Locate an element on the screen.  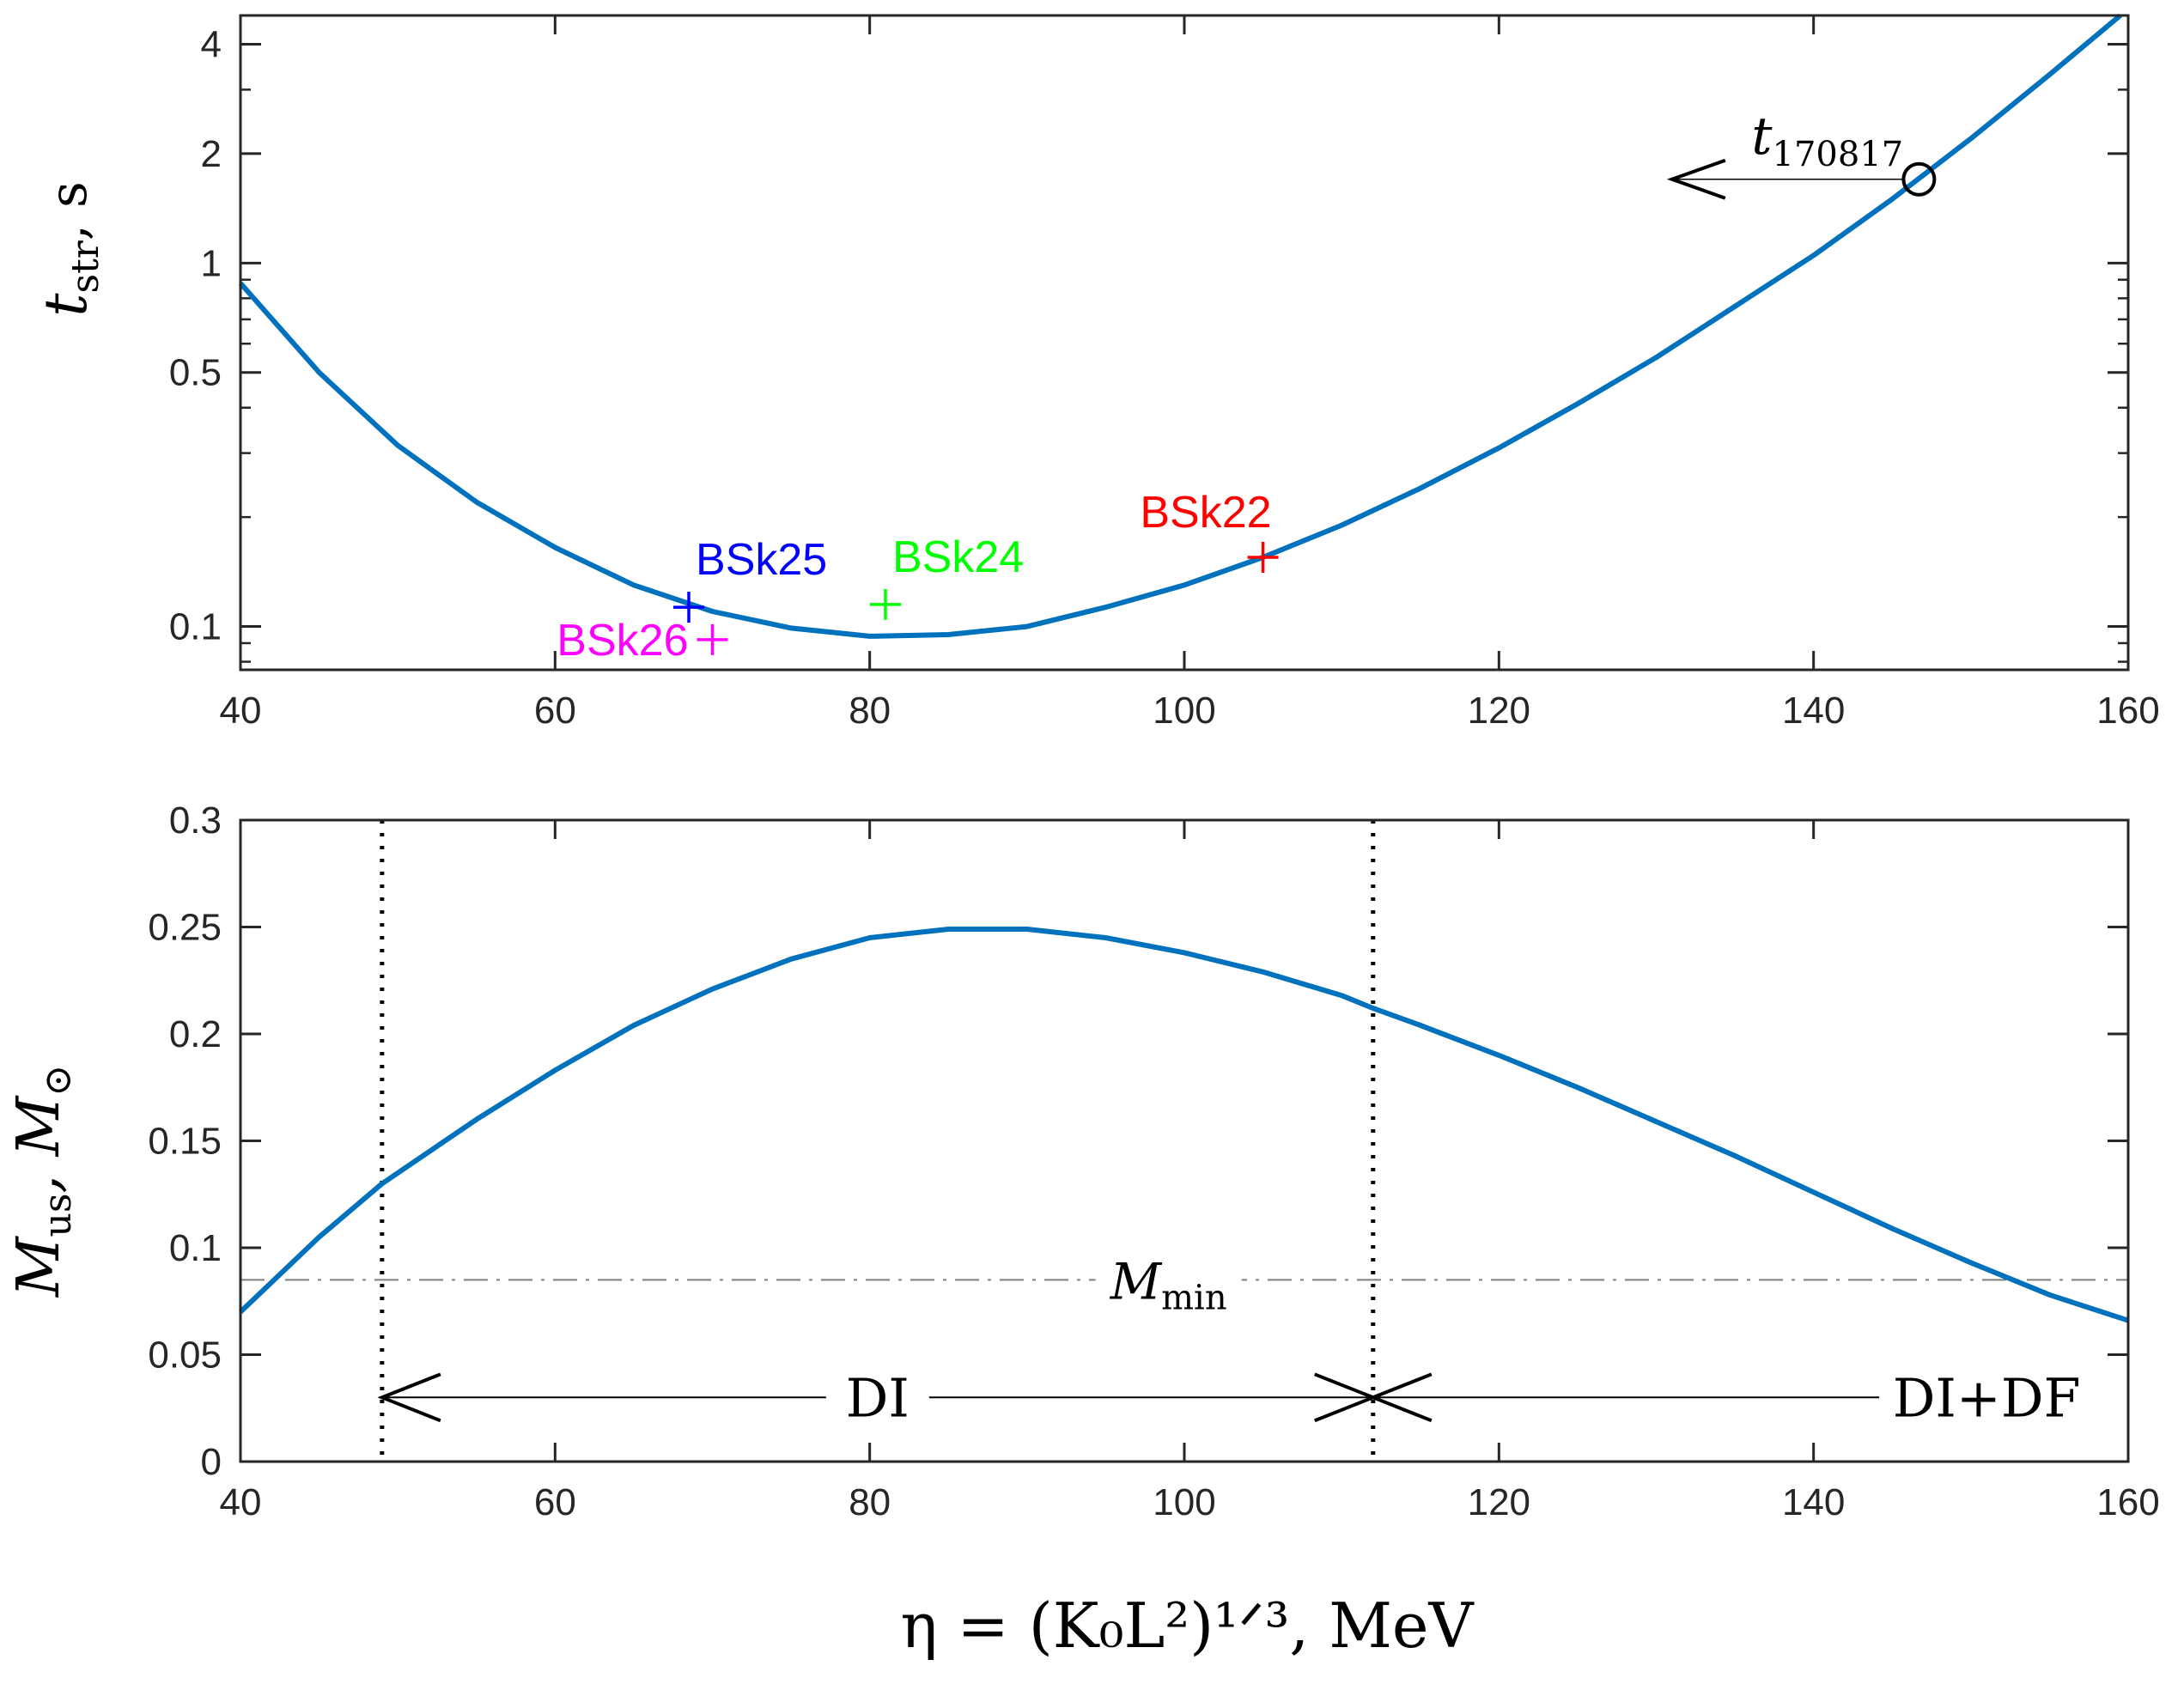
tstr-y-axis-label: tstr, s is located at coordinates (70, 249).